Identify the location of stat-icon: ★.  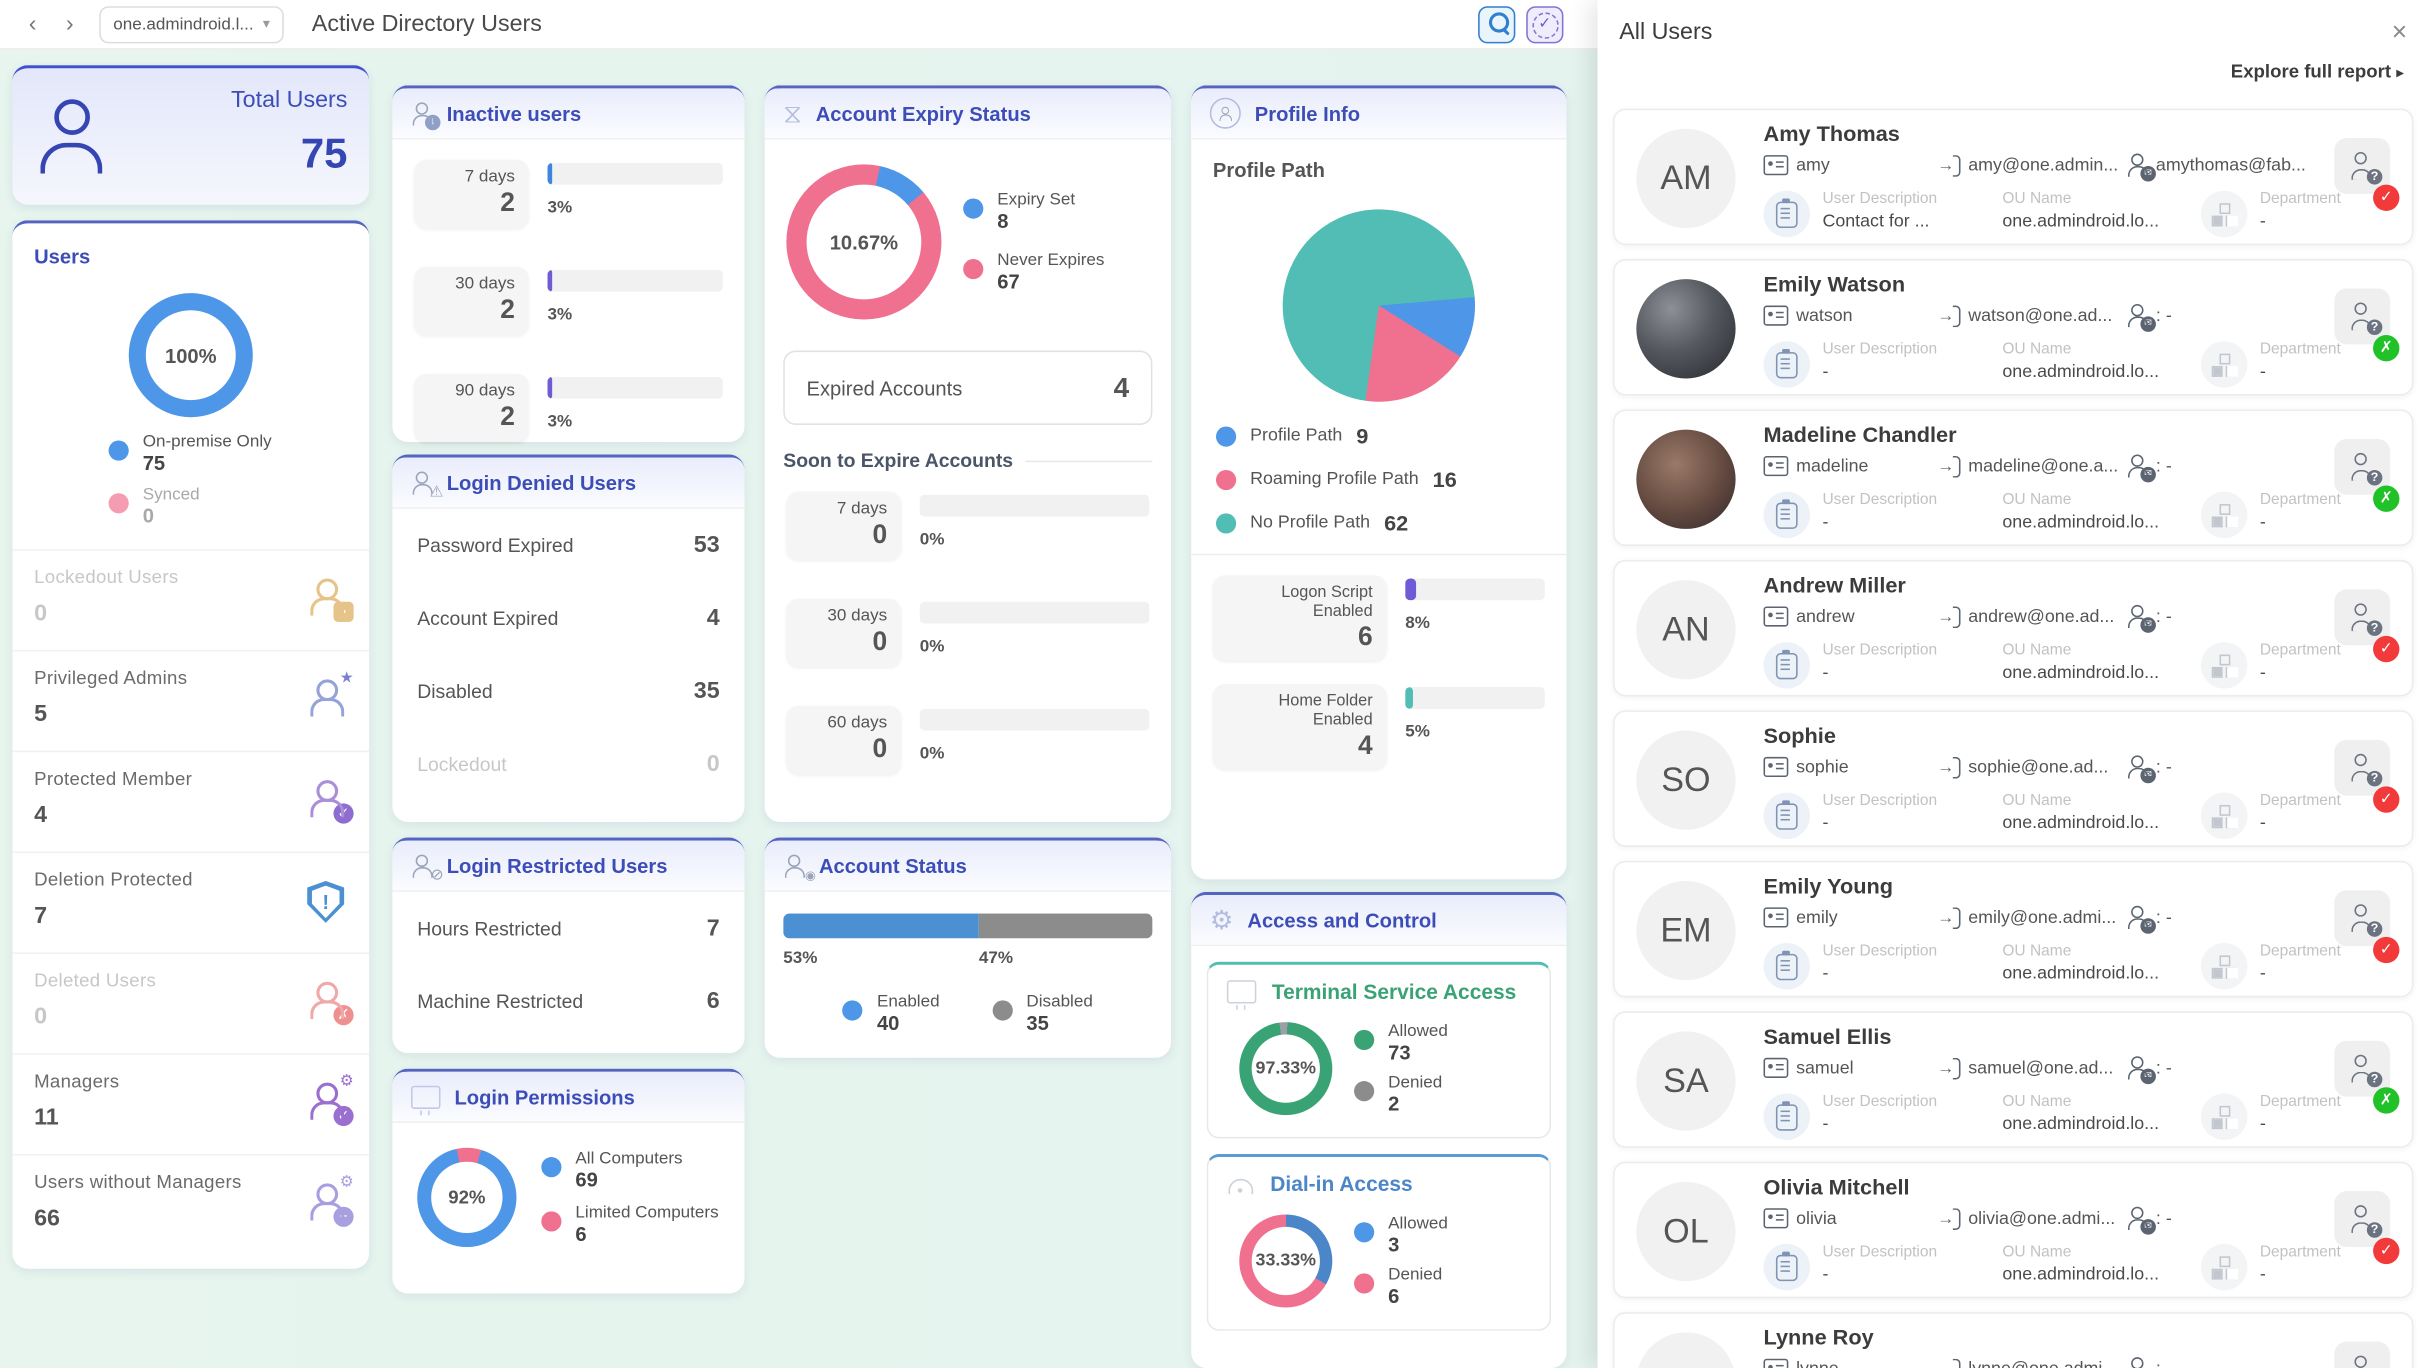
(332, 694).